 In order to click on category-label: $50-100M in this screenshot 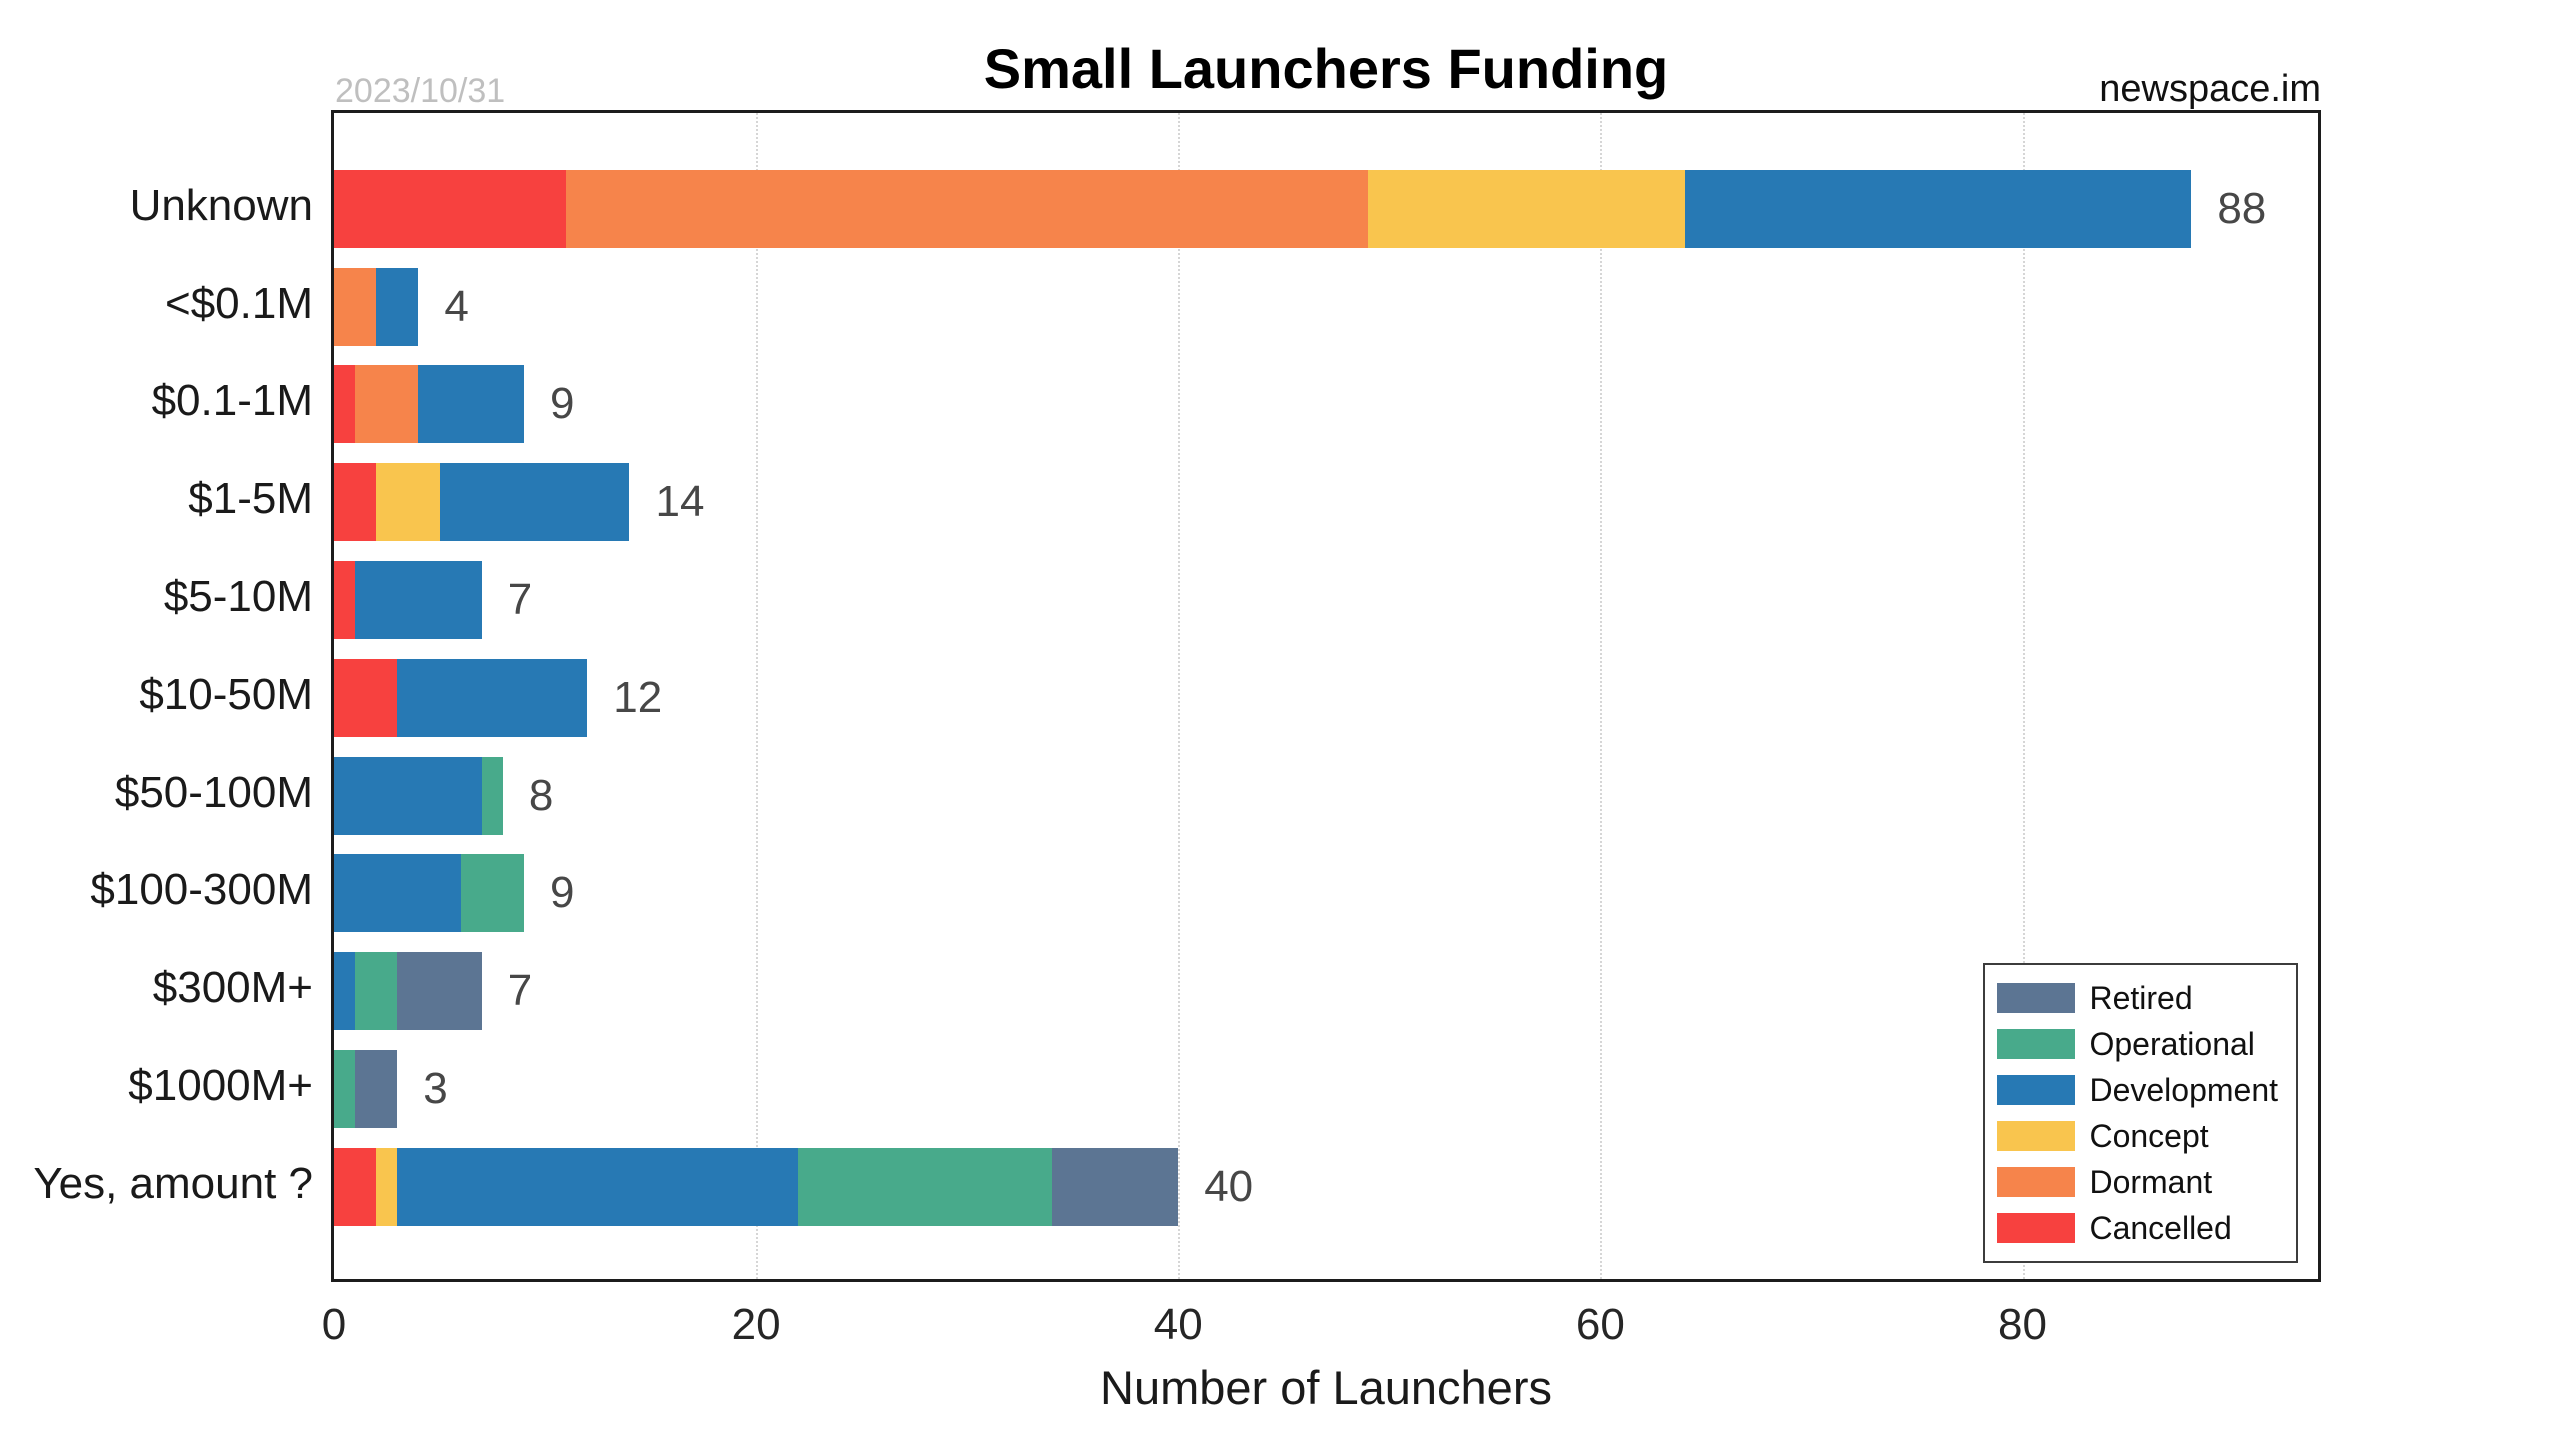, I will do `click(213, 792)`.